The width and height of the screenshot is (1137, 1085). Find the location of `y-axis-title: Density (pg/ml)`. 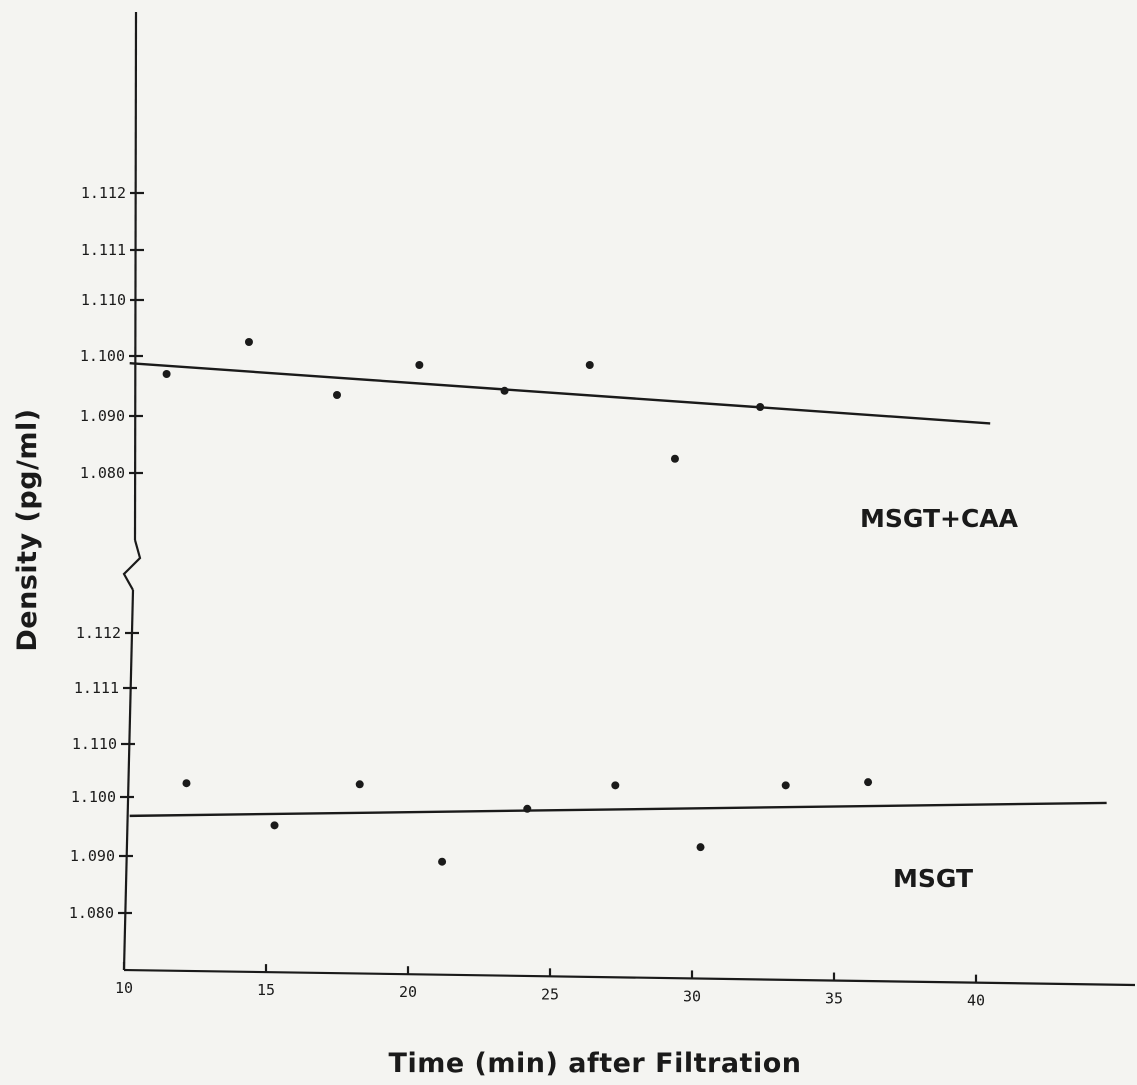

y-axis-title: Density (pg/ml) is located at coordinates (27, 529).